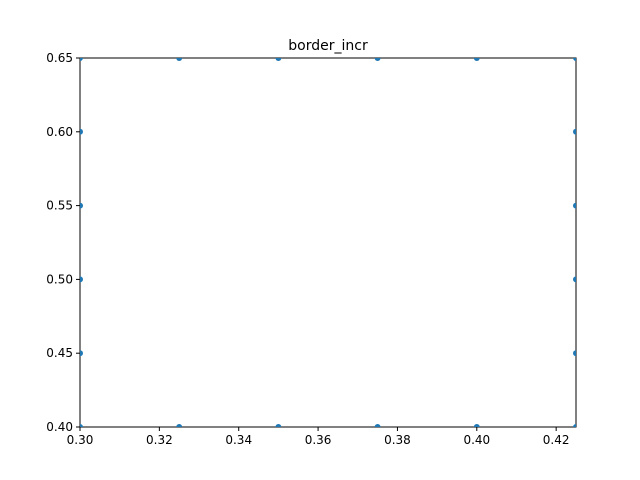 The width and height of the screenshot is (640, 480). What do you see at coordinates (59, 427) in the screenshot?
I see `y-tick-label: 0.40` at bounding box center [59, 427].